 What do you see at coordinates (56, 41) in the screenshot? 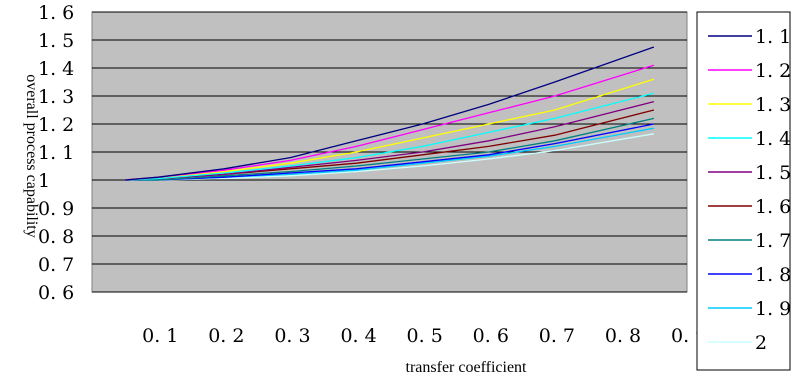
I see `y-tick-label: 1. 5` at bounding box center [56, 41].